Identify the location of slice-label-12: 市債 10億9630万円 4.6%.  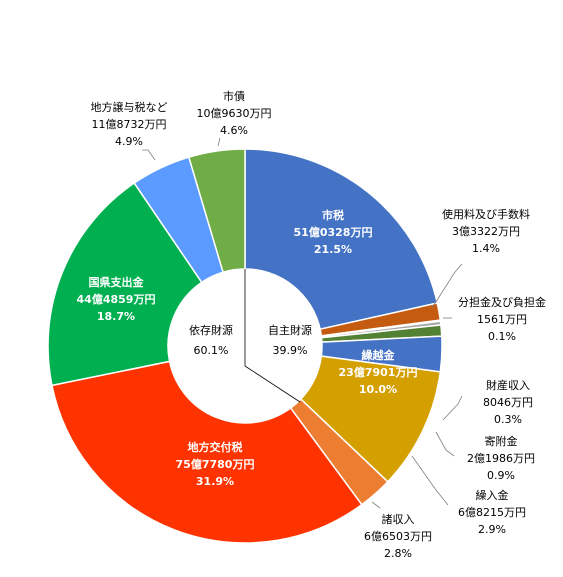
(234, 113).